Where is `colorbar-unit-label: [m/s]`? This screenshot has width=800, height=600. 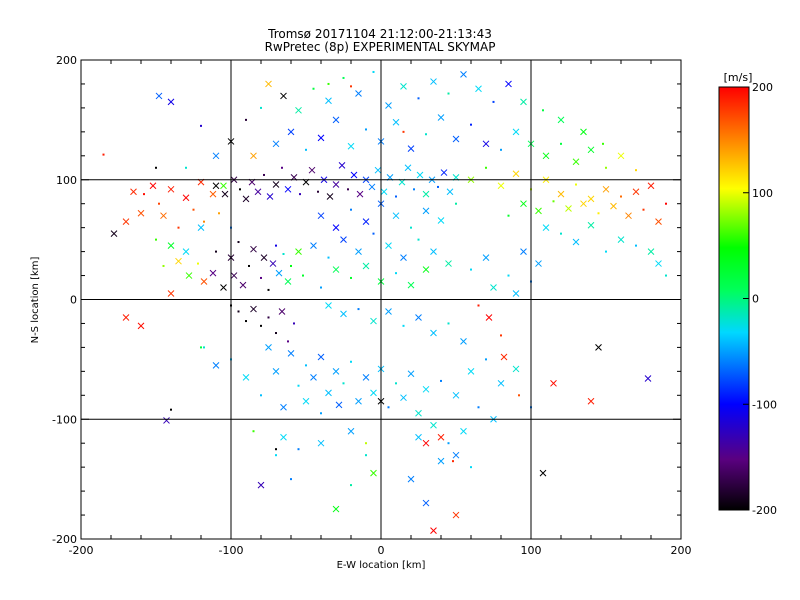 colorbar-unit-label: [m/s] is located at coordinates (738, 77).